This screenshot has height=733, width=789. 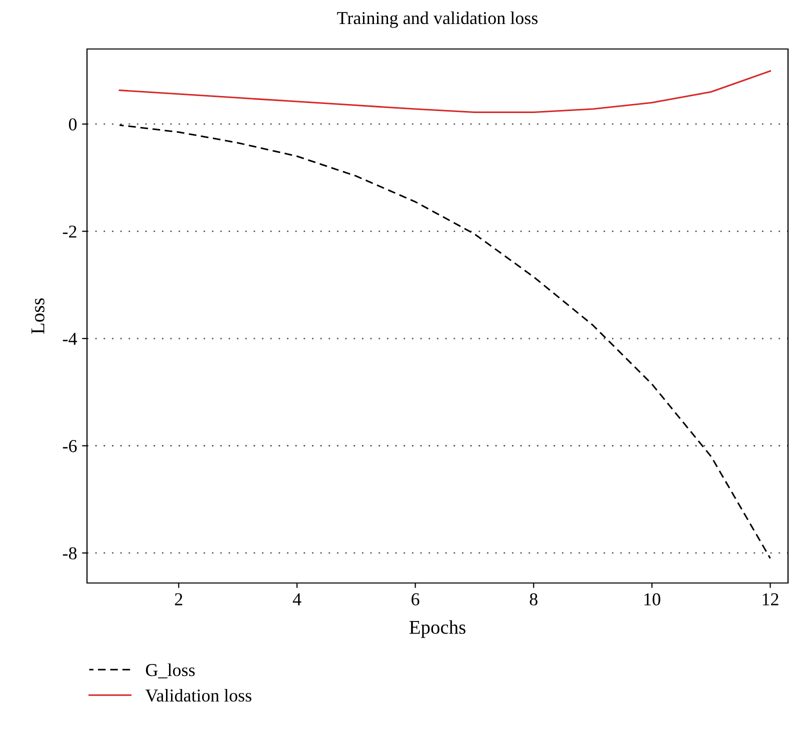 I want to click on y-tick-label: -8, so click(x=69, y=553).